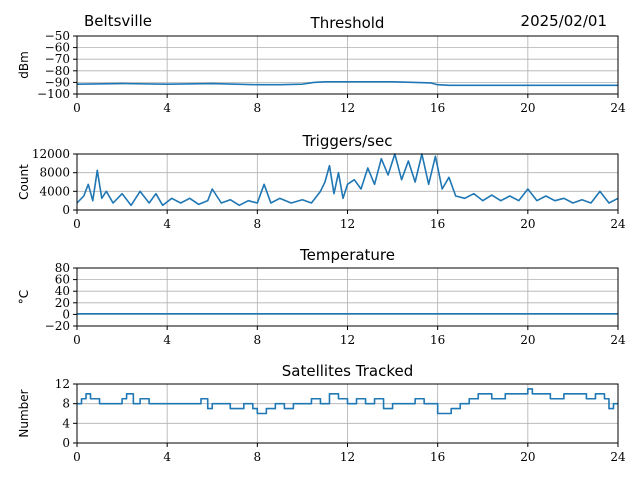  I want to click on y-tick-label: 40, so click(62, 291).